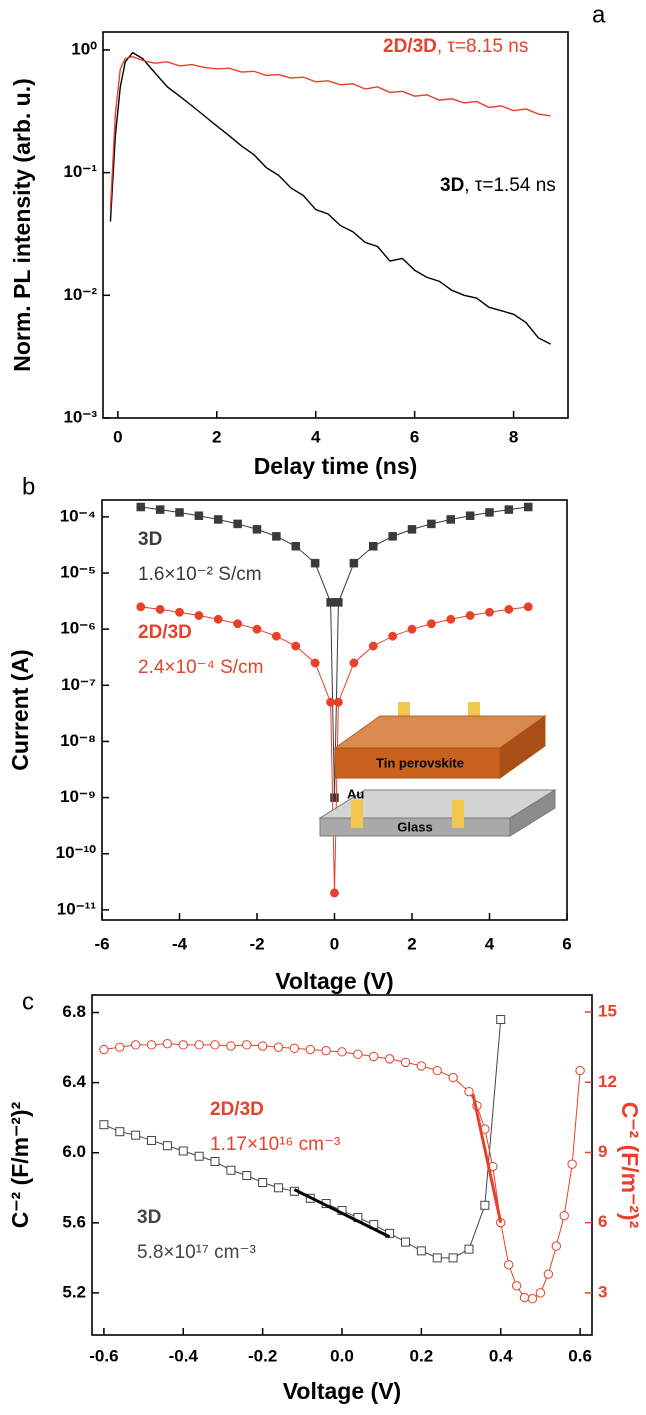 Image resolution: width=646 pixels, height=1415 pixels. What do you see at coordinates (334, 981) in the screenshot?
I see `x-axis-title: Voltage (V)` at bounding box center [334, 981].